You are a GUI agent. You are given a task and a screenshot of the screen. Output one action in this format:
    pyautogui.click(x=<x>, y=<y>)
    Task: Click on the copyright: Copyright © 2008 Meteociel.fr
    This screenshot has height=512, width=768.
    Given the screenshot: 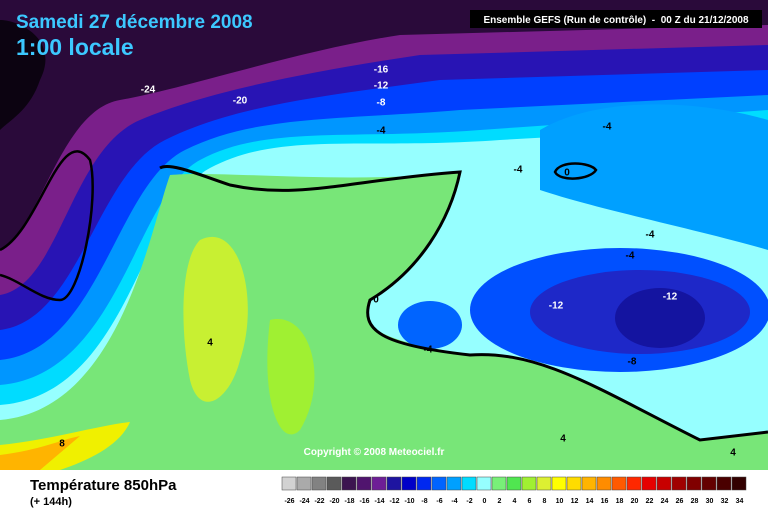 What is the action you would take?
    pyautogui.click(x=374, y=452)
    